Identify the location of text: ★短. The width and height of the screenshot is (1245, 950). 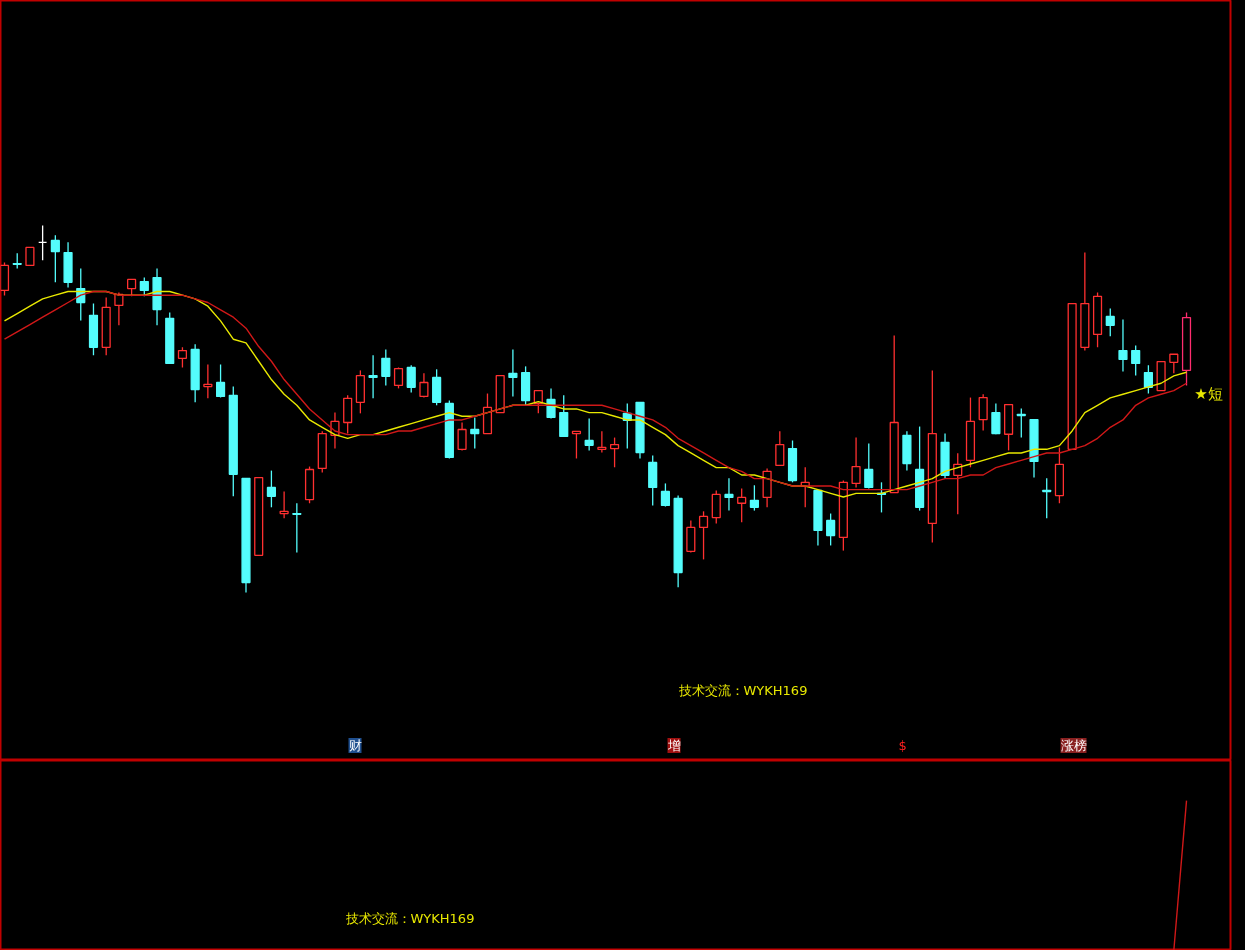
(1208, 393).